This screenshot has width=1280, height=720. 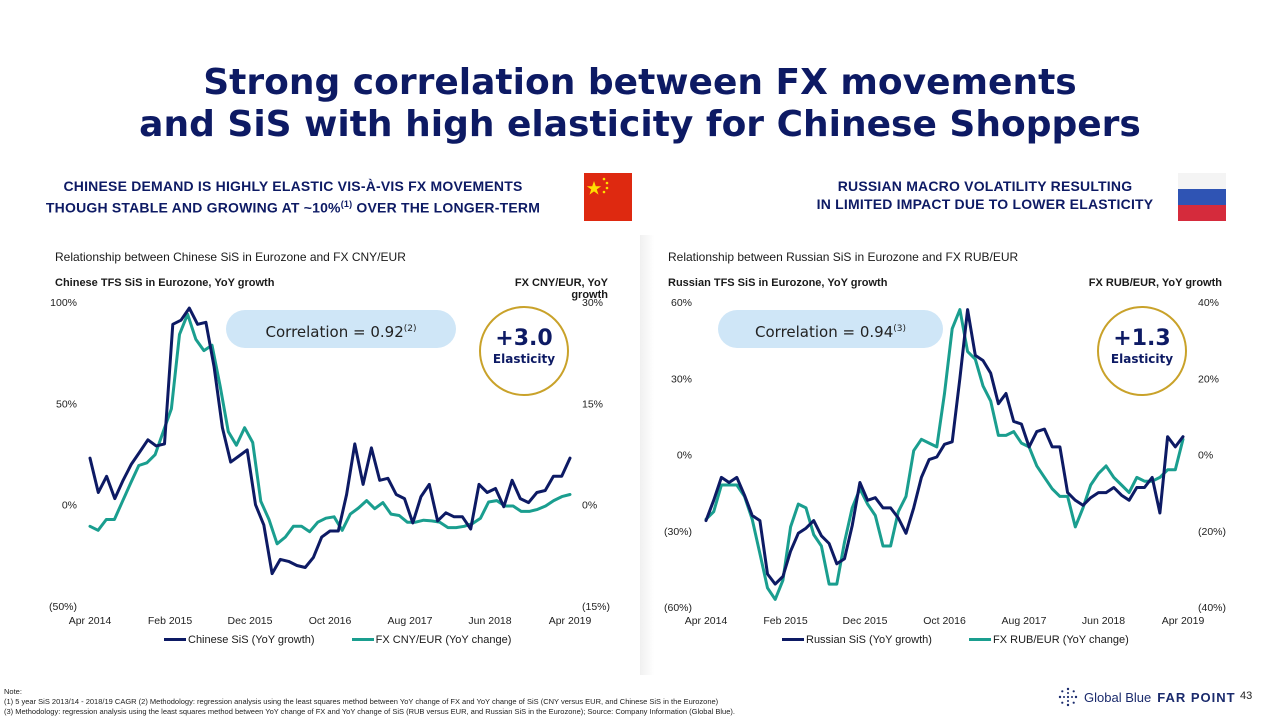 I want to click on left-x-tick-label: Apr 2014, so click(x=90, y=621).